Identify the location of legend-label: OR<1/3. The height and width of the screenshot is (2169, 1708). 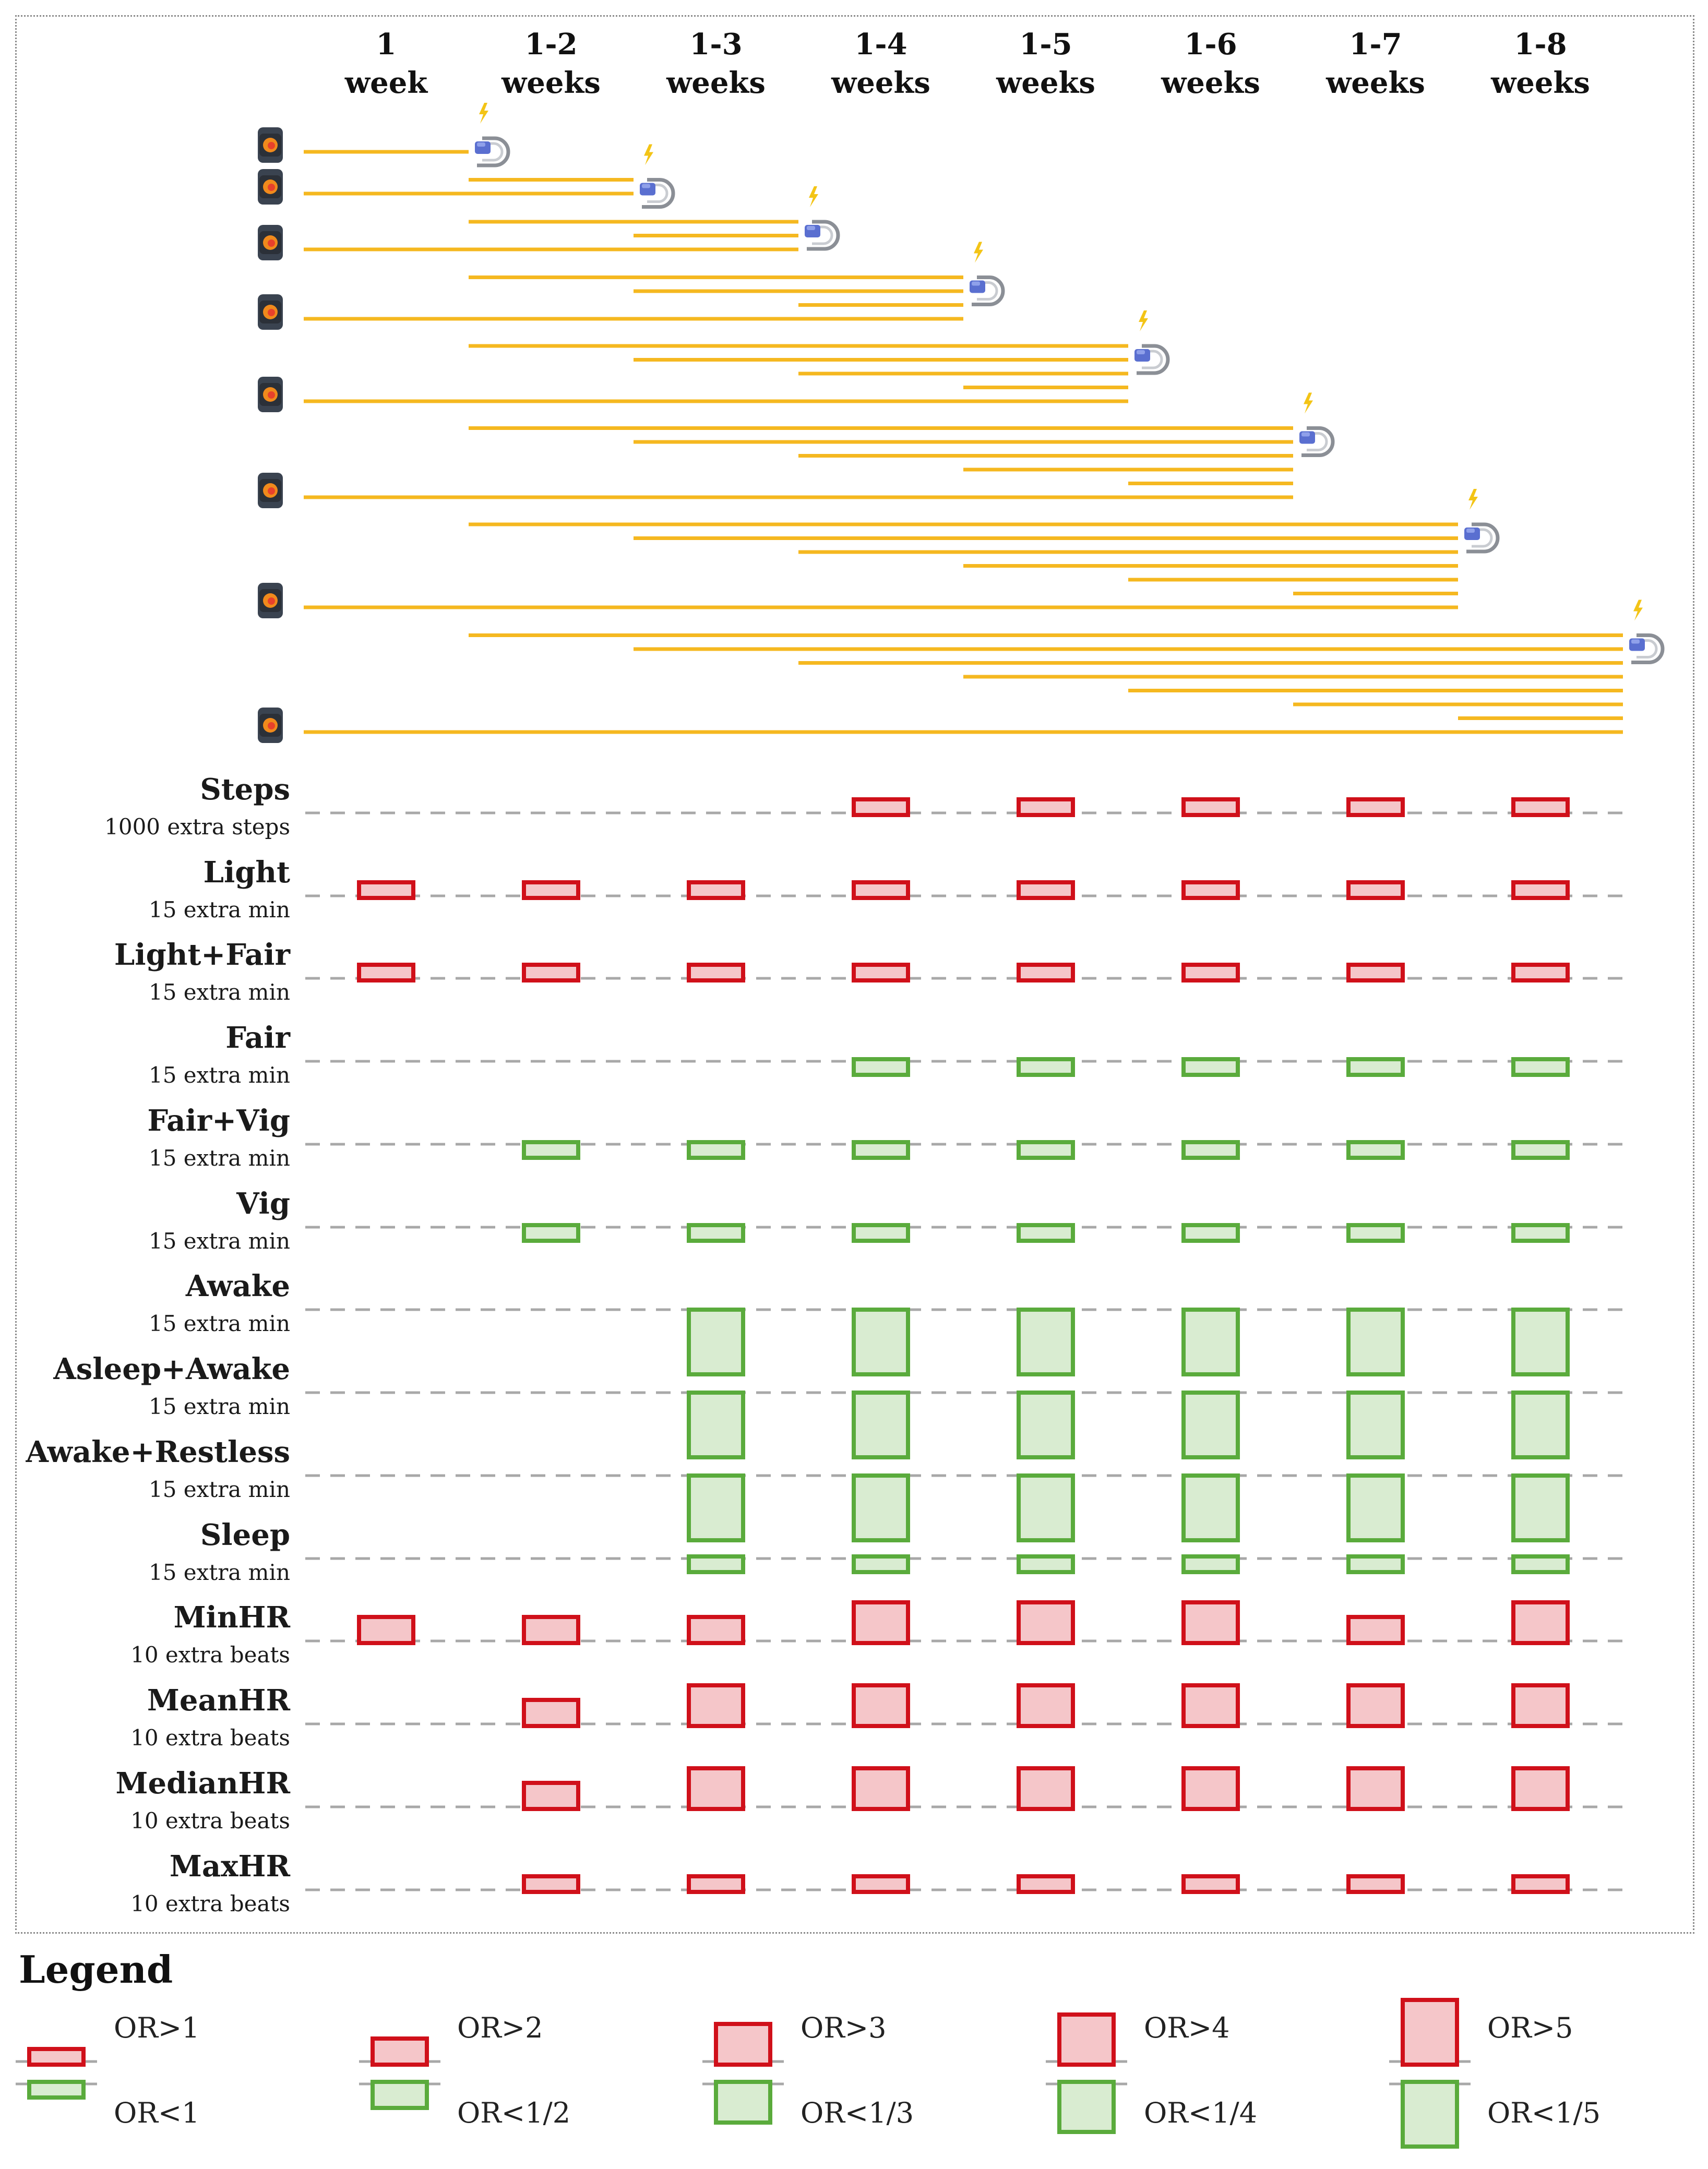
(857, 2113).